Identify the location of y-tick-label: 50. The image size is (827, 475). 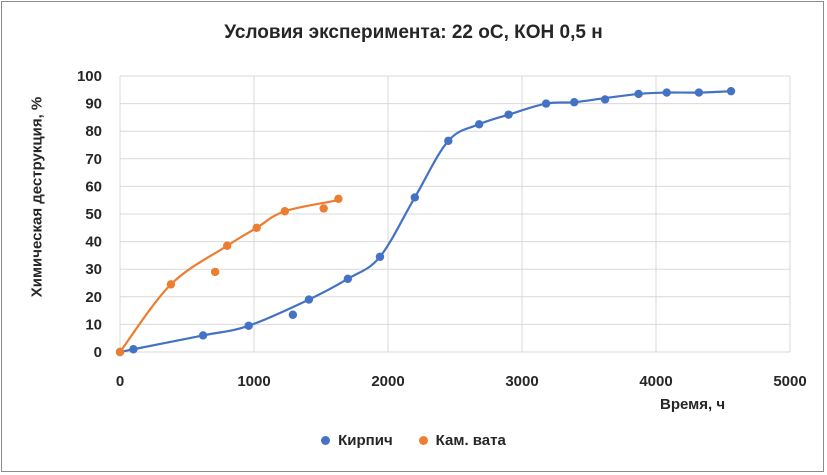
(93, 214).